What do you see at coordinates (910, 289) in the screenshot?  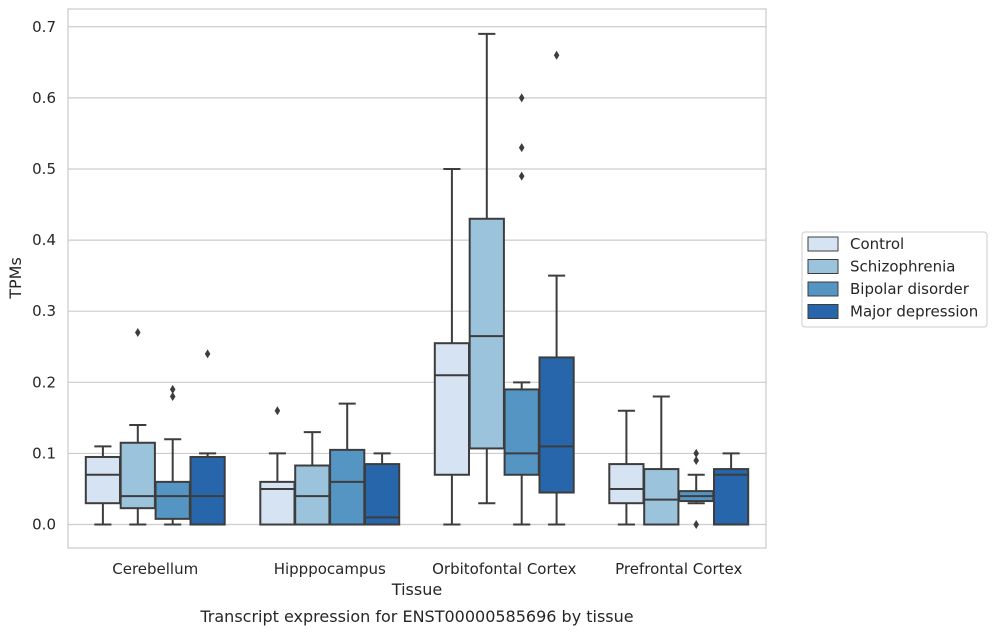 I see `legend-label: Bipolar disorder` at bounding box center [910, 289].